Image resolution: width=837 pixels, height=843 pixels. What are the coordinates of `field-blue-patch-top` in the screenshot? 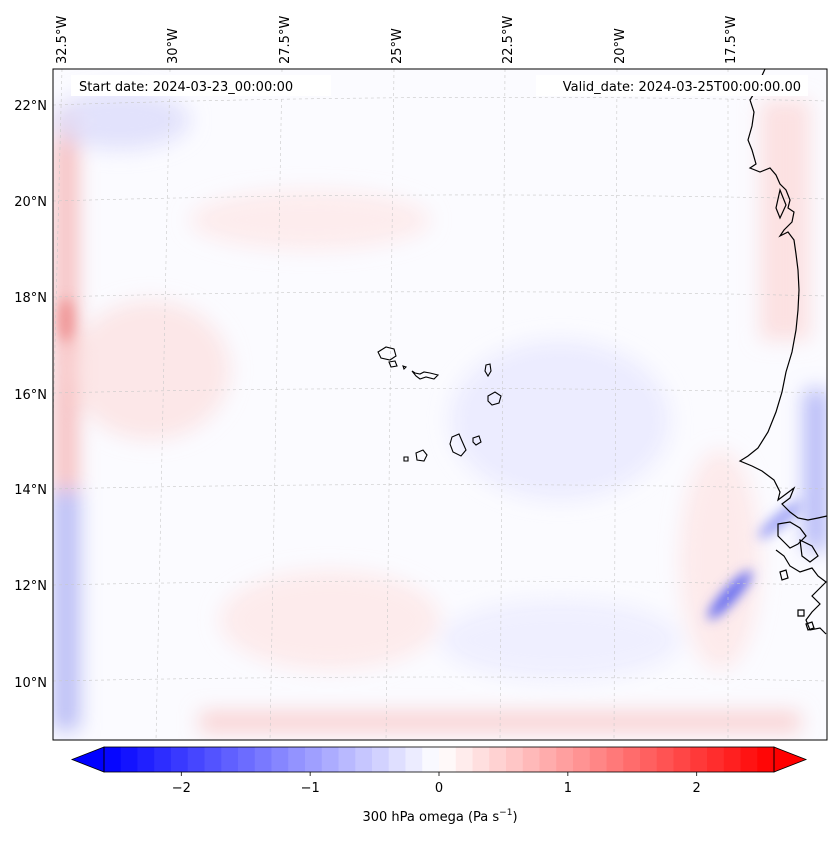 It's located at (121, 120).